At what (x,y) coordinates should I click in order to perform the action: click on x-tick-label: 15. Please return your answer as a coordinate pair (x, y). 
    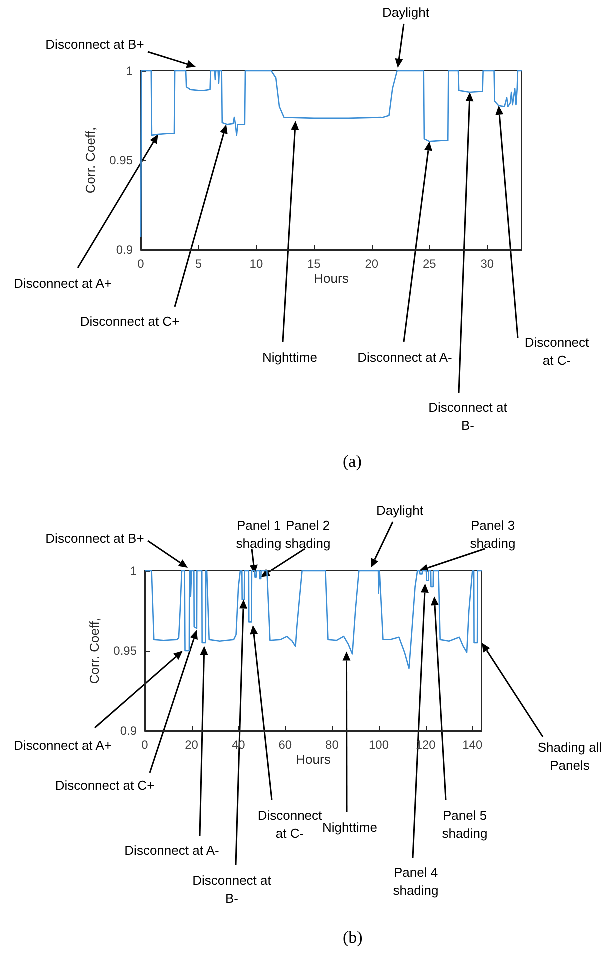
    Looking at the image, I should click on (315, 264).